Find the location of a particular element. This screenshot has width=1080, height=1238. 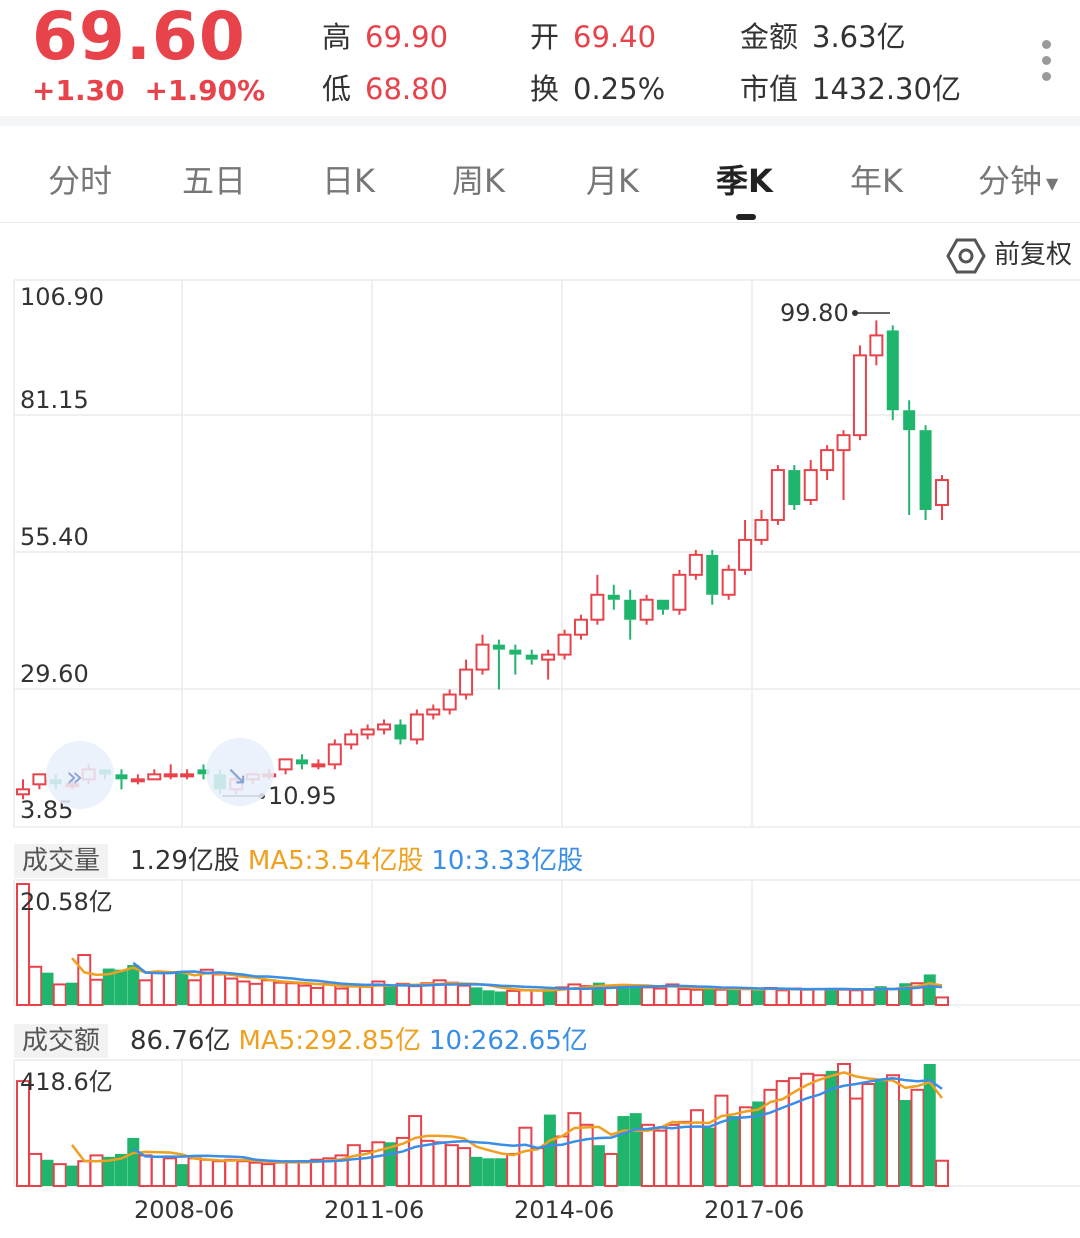

tab-daily-k: 日K is located at coordinates (348, 181).